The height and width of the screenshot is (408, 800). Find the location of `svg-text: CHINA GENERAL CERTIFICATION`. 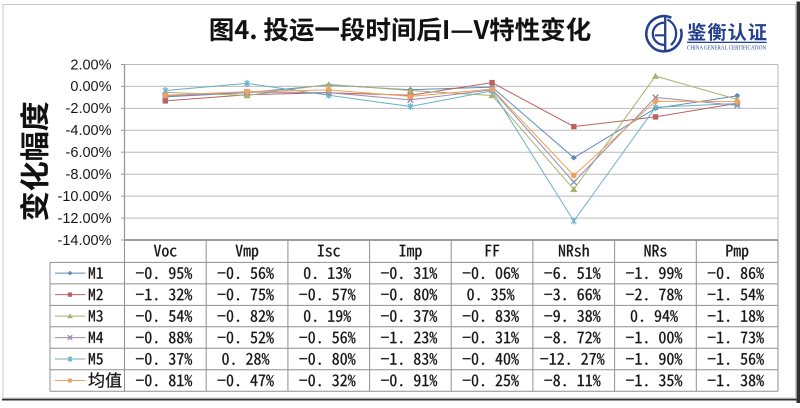

svg-text: CHINA GENERAL CERTIFICATION is located at coordinates (726, 47).